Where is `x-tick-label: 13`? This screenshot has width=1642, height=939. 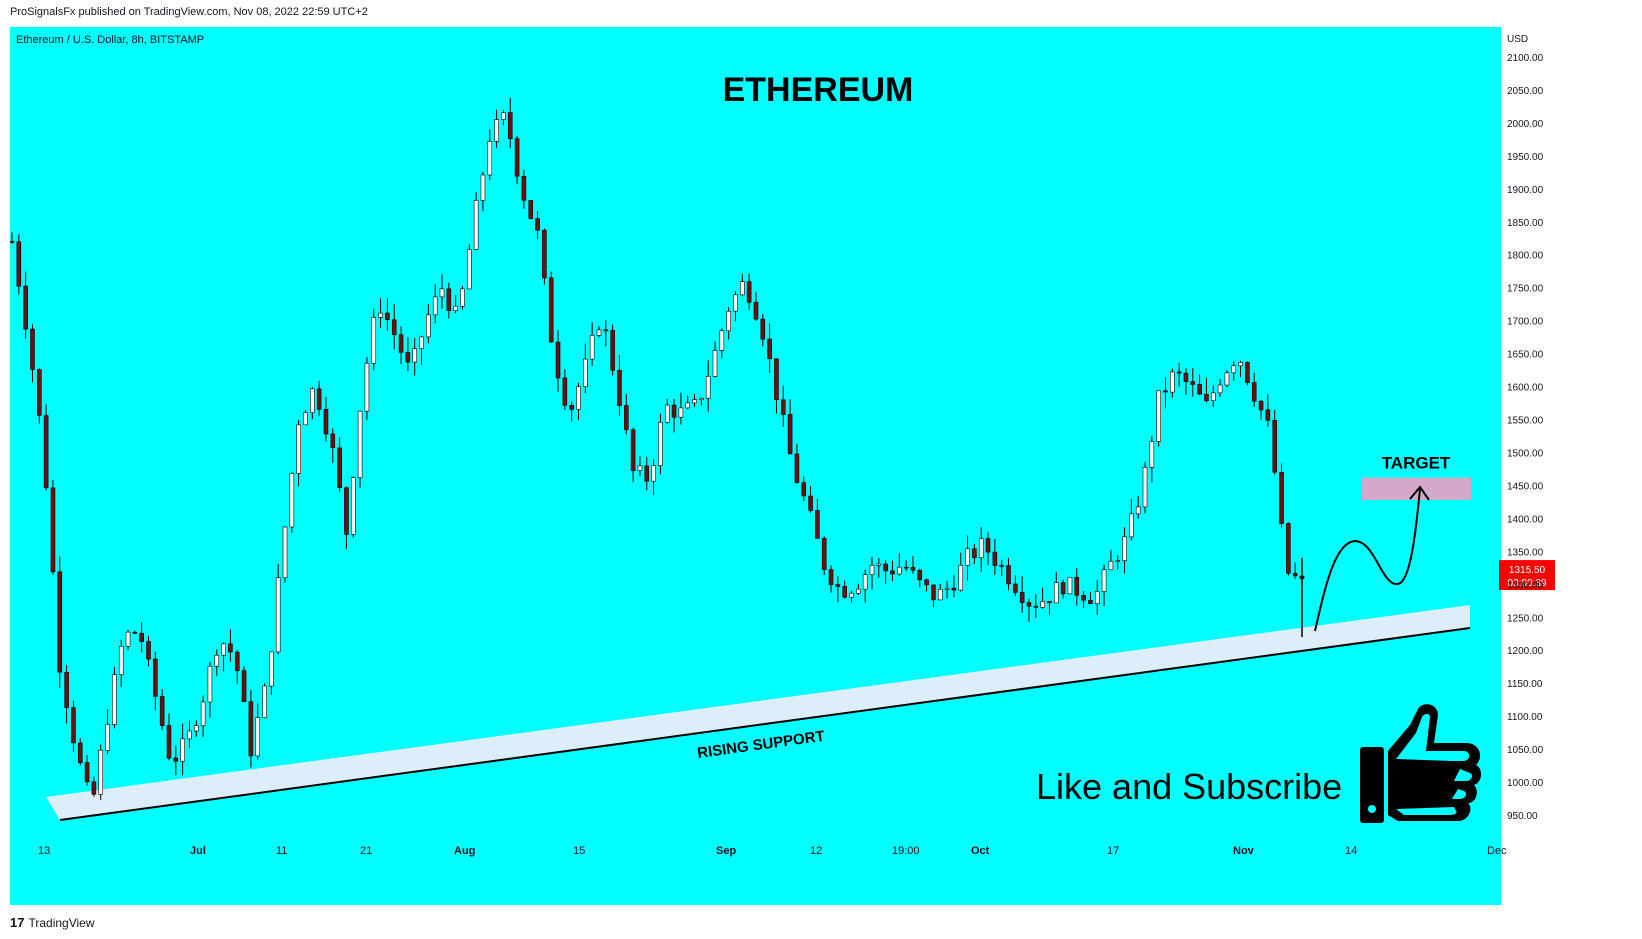
x-tick-label: 13 is located at coordinates (44, 851).